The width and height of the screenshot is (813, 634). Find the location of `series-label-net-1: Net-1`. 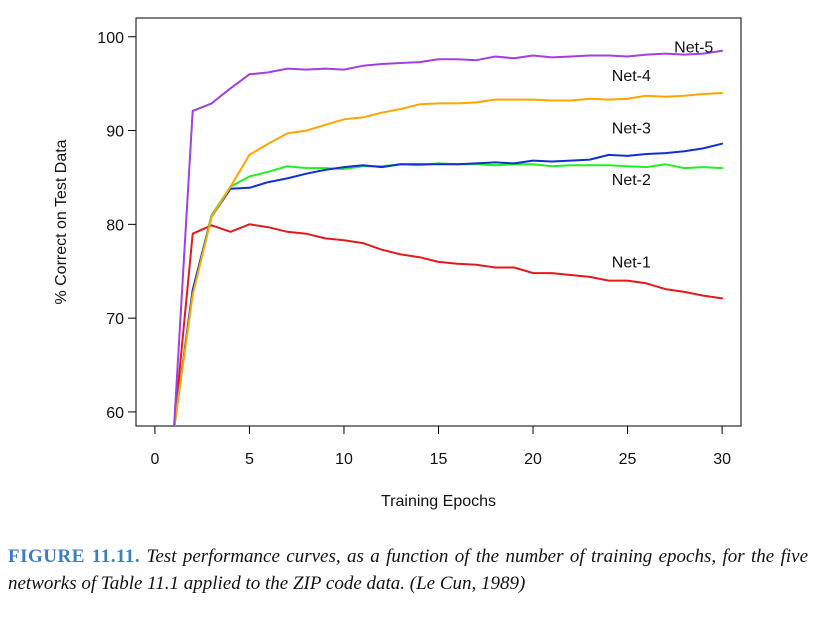

series-label-net-1: Net-1 is located at coordinates (631, 262).